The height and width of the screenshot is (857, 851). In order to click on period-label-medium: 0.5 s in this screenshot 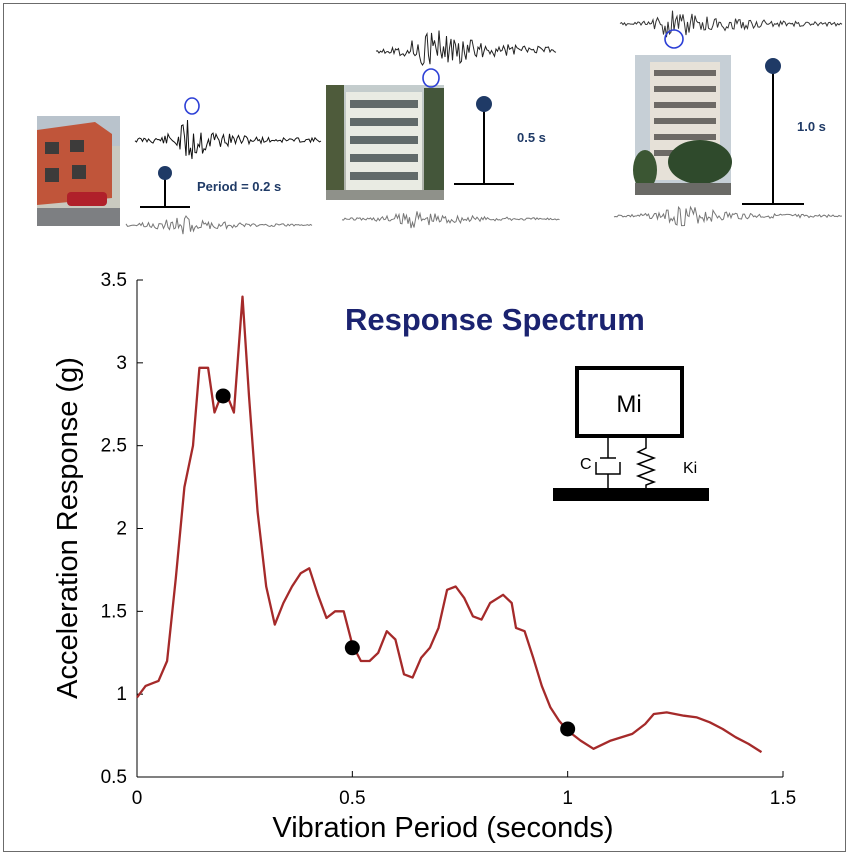, I will do `click(531, 137)`.